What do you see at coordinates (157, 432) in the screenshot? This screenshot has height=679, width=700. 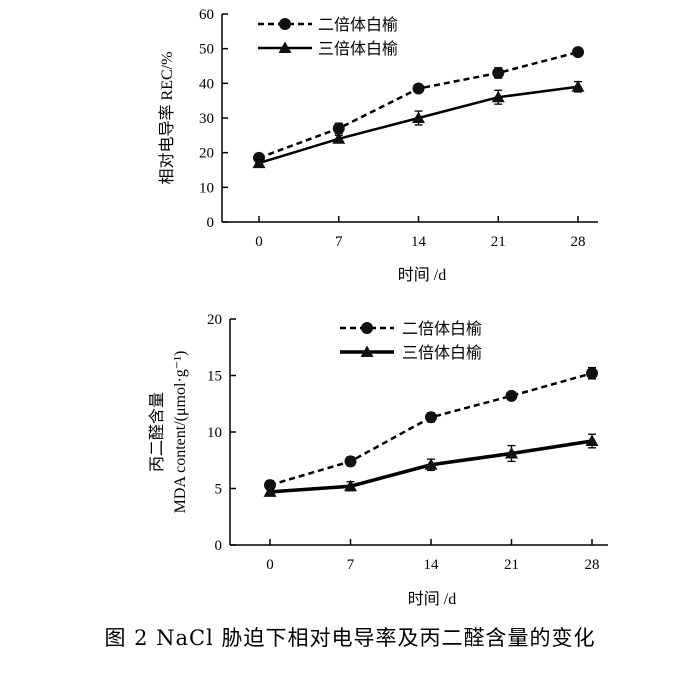 I see `chart-mda-y-title: 丙二醛含量` at bounding box center [157, 432].